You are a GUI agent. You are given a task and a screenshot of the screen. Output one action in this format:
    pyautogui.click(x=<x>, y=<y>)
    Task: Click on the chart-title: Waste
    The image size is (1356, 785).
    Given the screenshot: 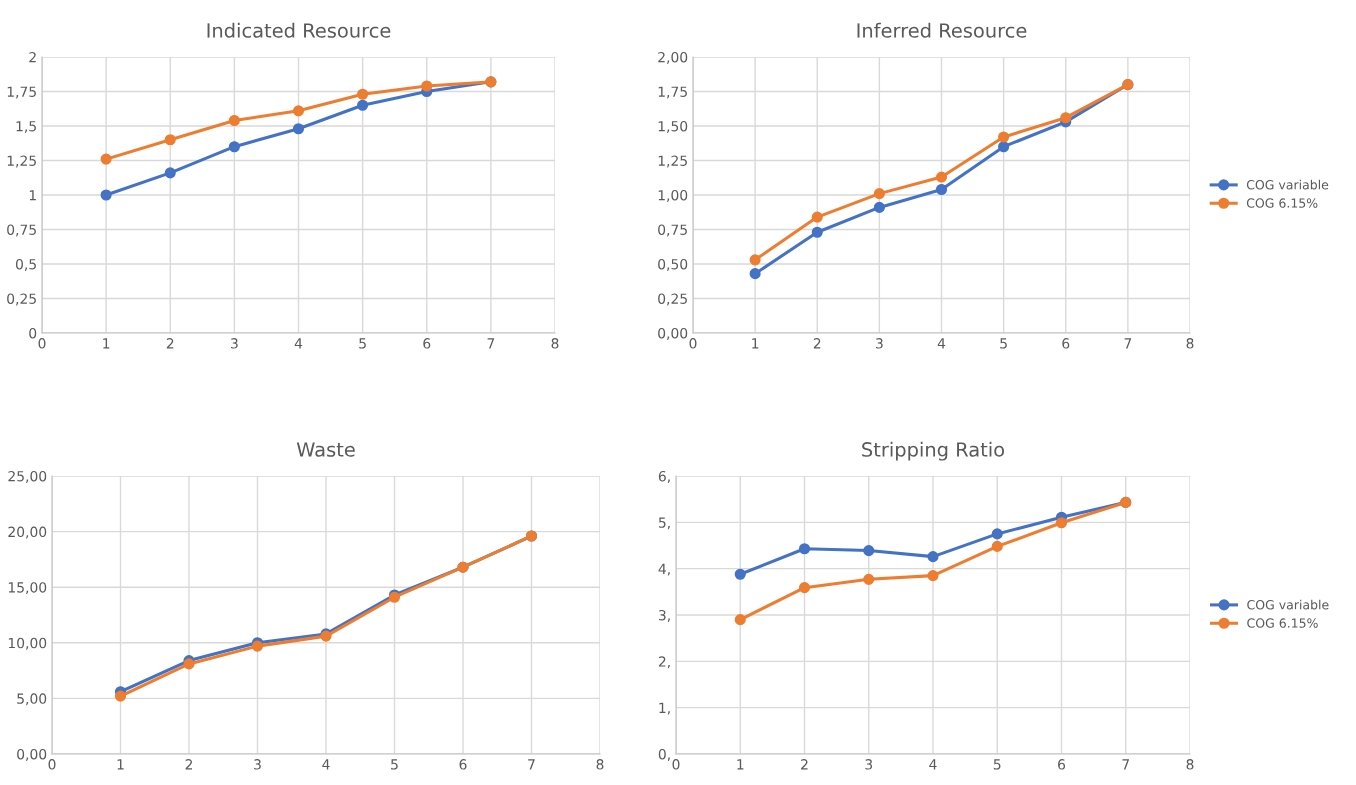 What is the action you would take?
    pyautogui.click(x=325, y=449)
    